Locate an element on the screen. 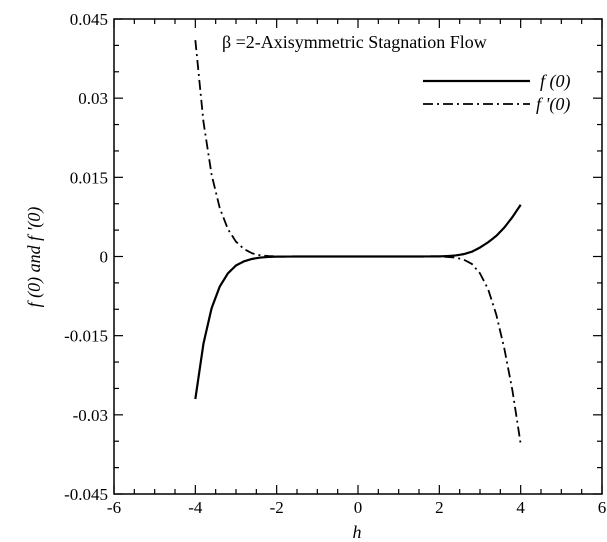 Image resolution: width=607 pixels, height=542 pixels. y-tick-label: -0.03 is located at coordinates (90, 415).